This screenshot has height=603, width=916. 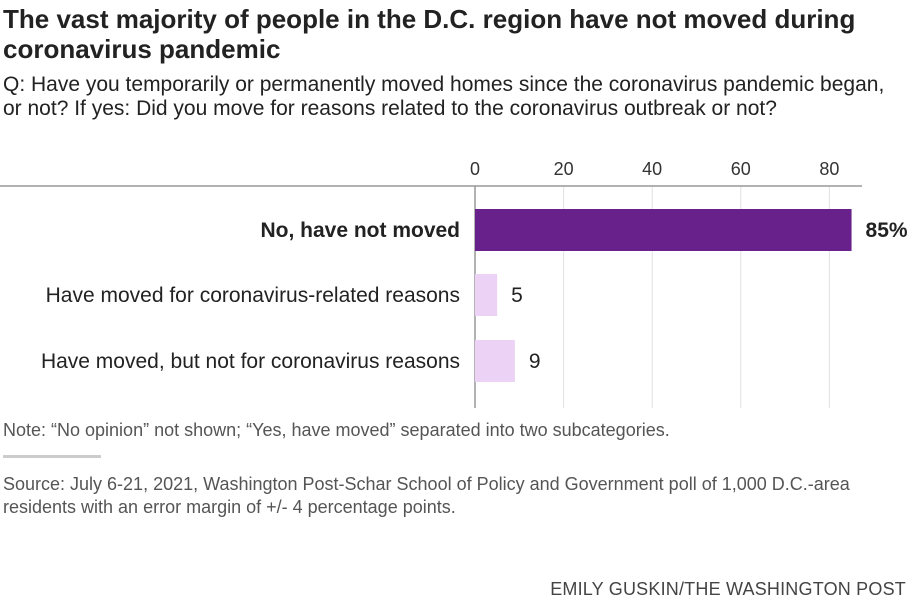 I want to click on value-label: 85%, so click(x=887, y=230).